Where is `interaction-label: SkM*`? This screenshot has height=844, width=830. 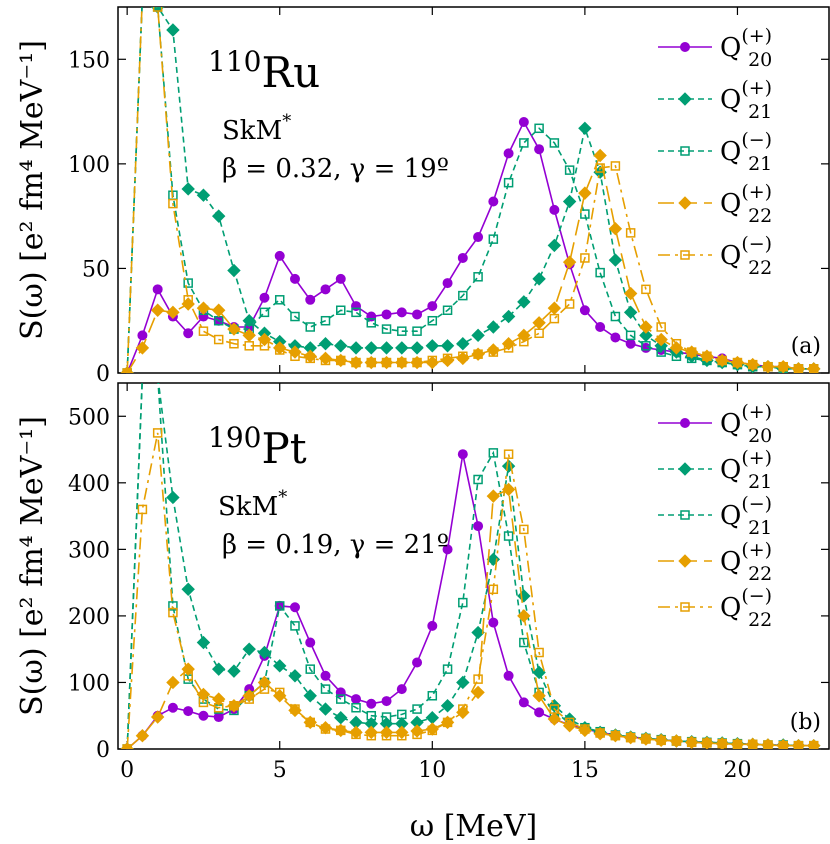
interaction-label: SkM* is located at coordinates (252, 504).